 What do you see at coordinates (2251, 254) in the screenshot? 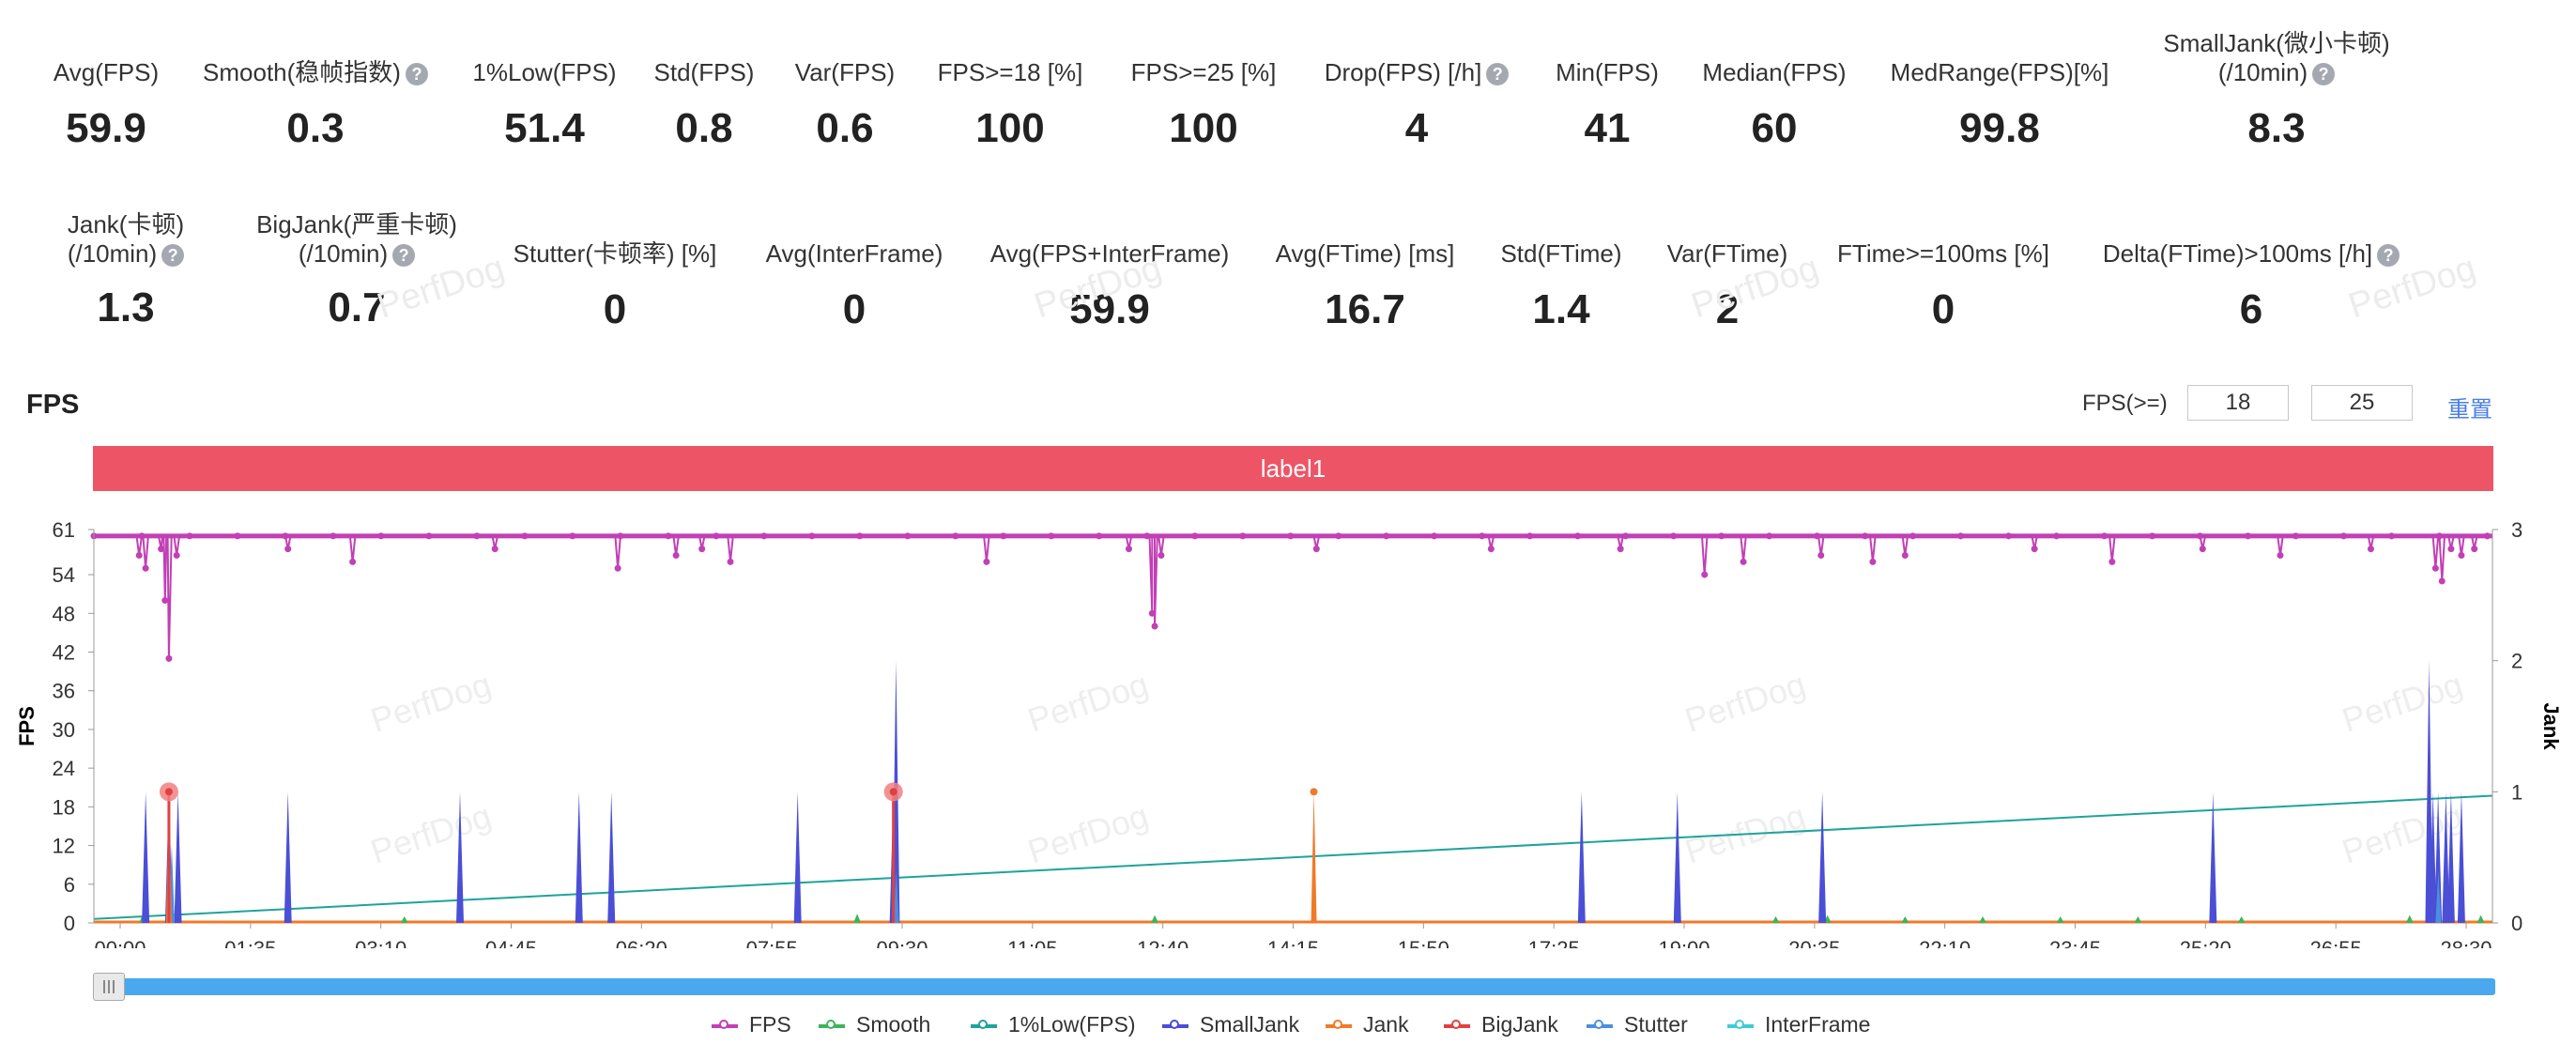
I see `stat-label: Delta(FTime)>100ms [/h]?` at bounding box center [2251, 254].